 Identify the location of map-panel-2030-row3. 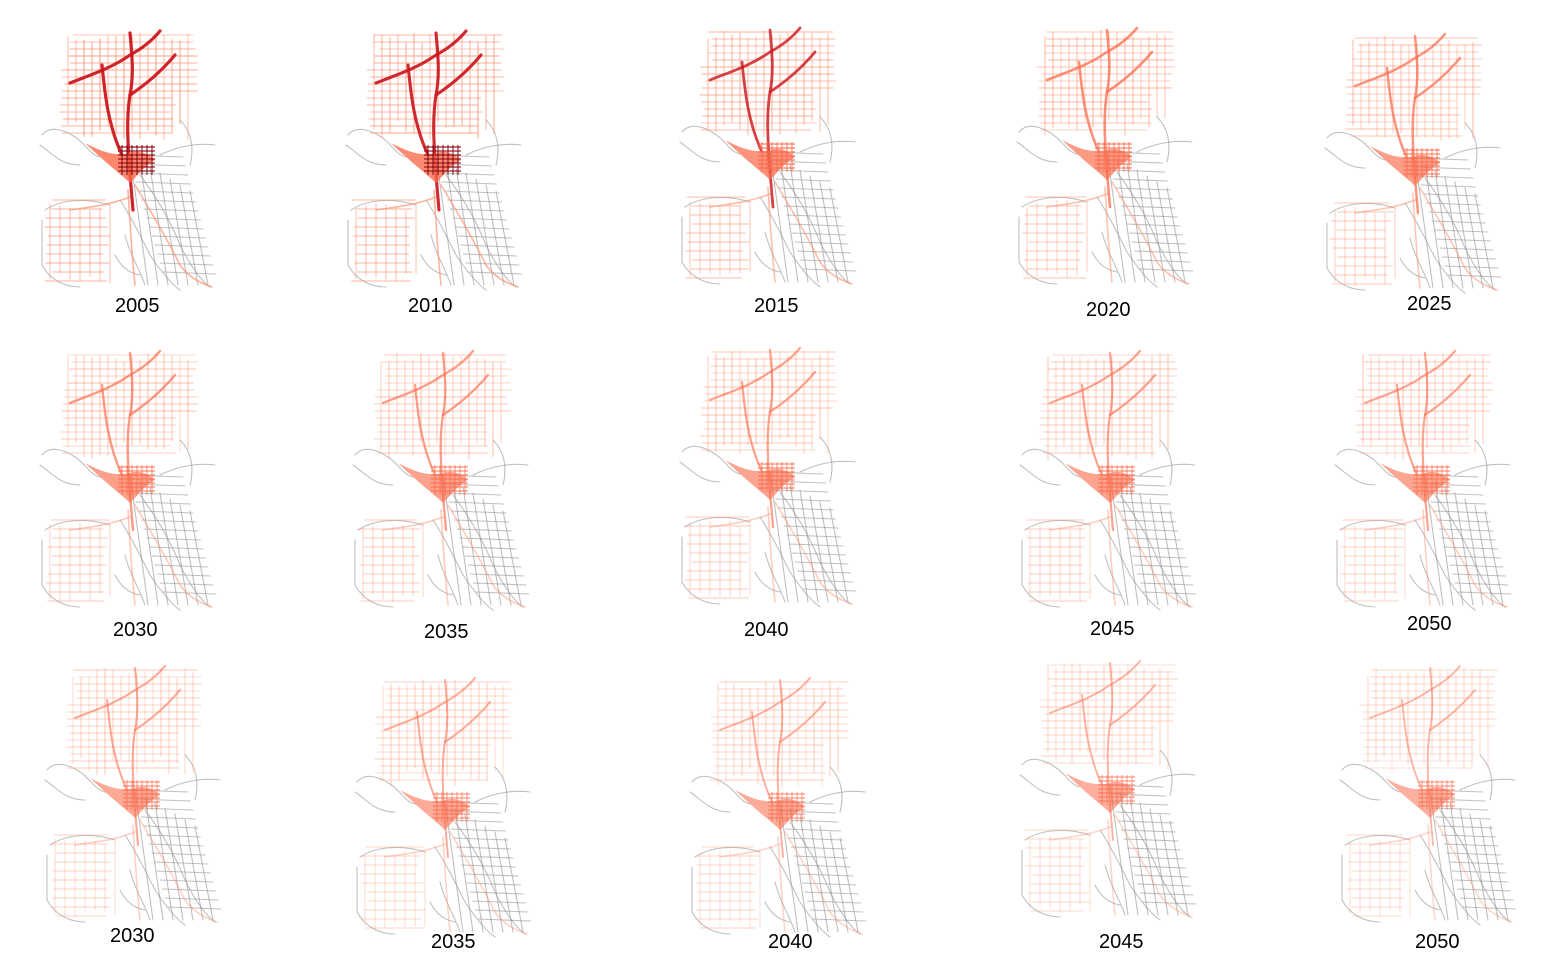
(145, 810).